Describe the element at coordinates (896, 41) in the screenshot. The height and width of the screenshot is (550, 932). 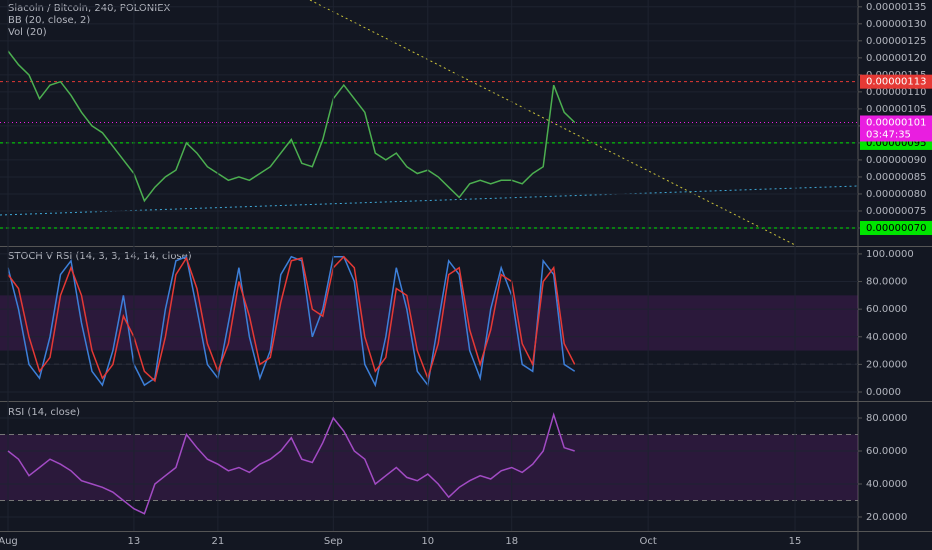
I see `y-tick-label: 0.00000125` at that location.